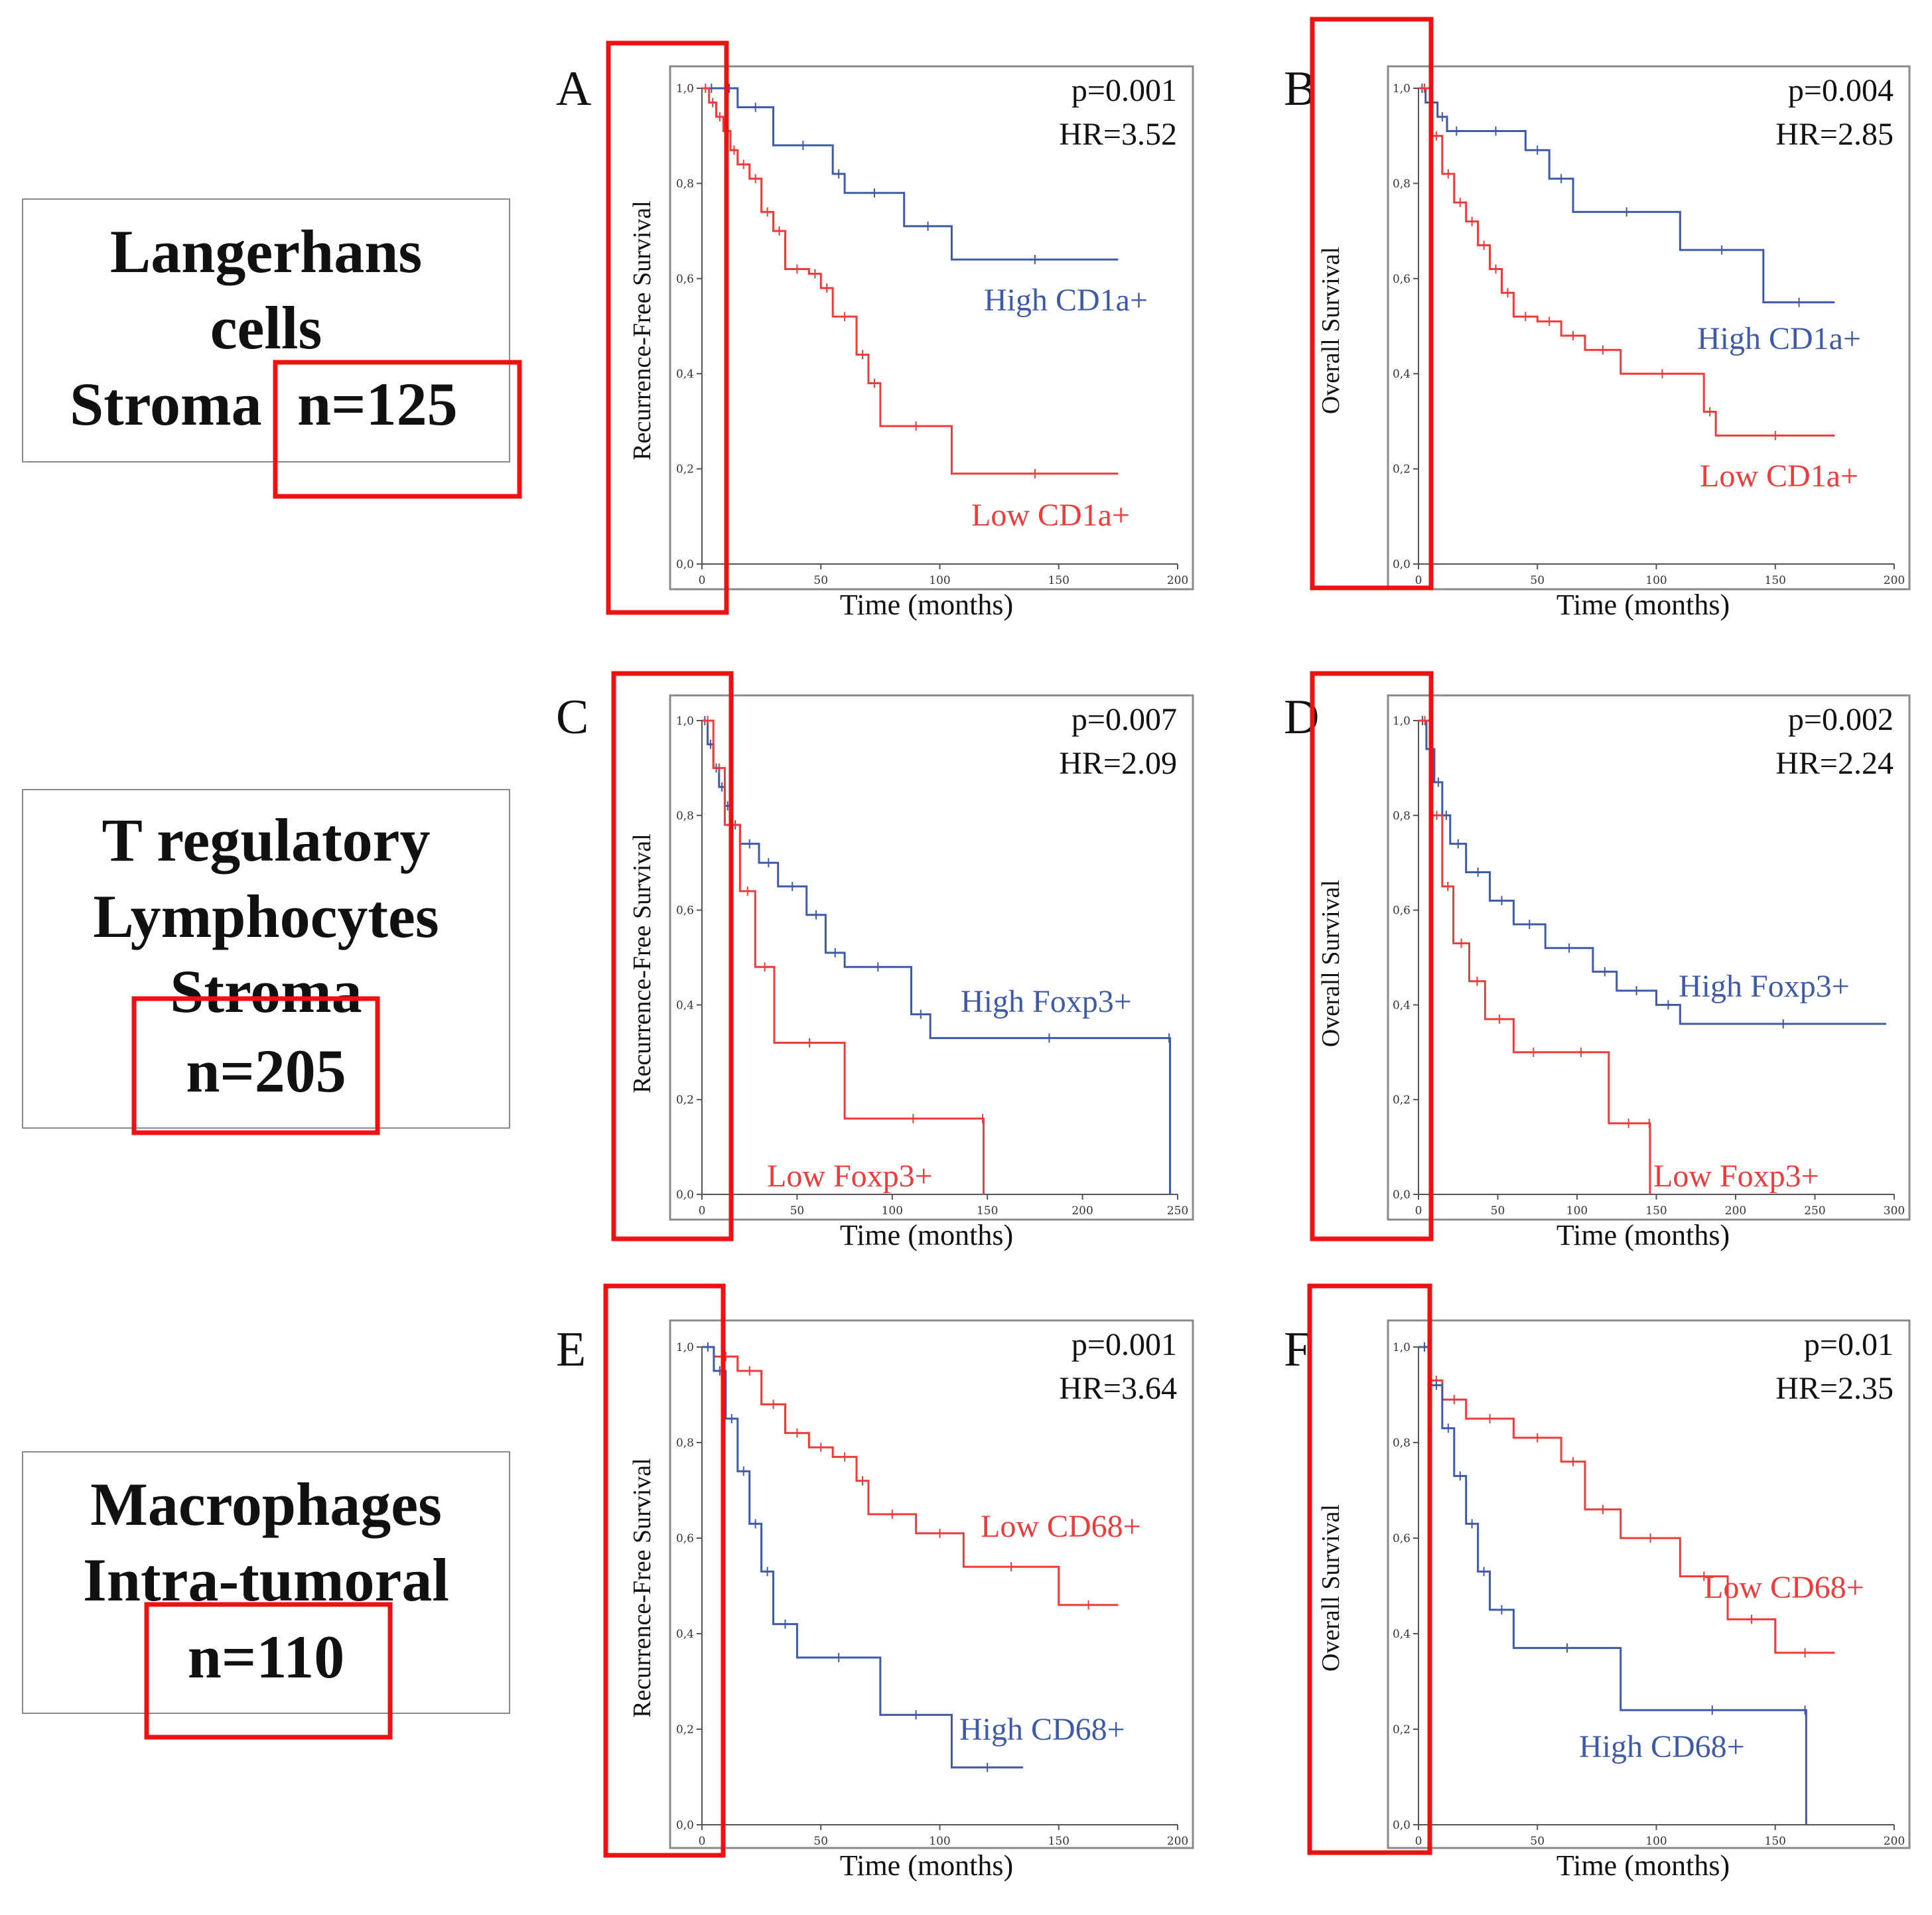  What do you see at coordinates (572, 717) in the screenshot?
I see `panel-letter: C` at bounding box center [572, 717].